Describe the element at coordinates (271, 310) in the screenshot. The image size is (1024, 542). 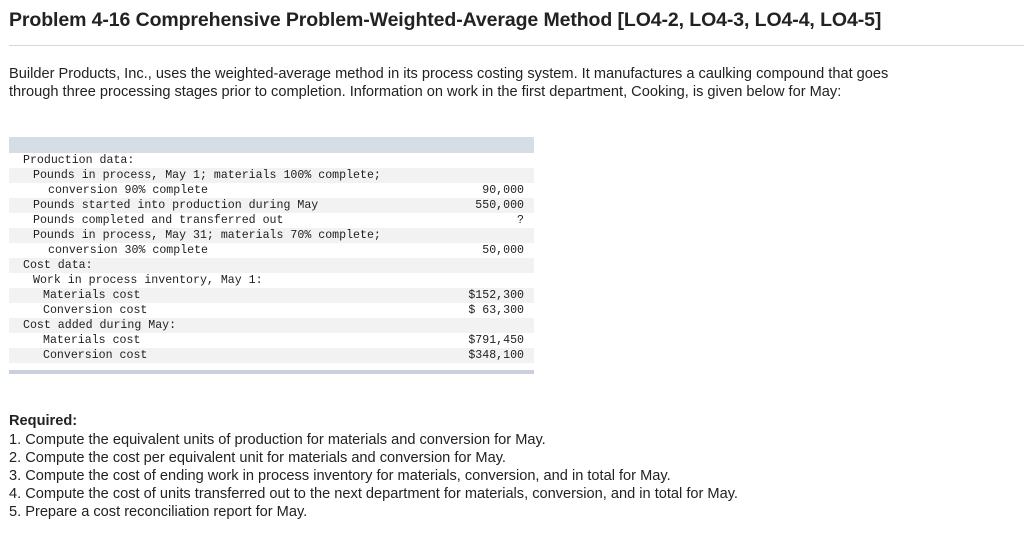
I see `table-row: Conversion cost $ 63,300` at that location.